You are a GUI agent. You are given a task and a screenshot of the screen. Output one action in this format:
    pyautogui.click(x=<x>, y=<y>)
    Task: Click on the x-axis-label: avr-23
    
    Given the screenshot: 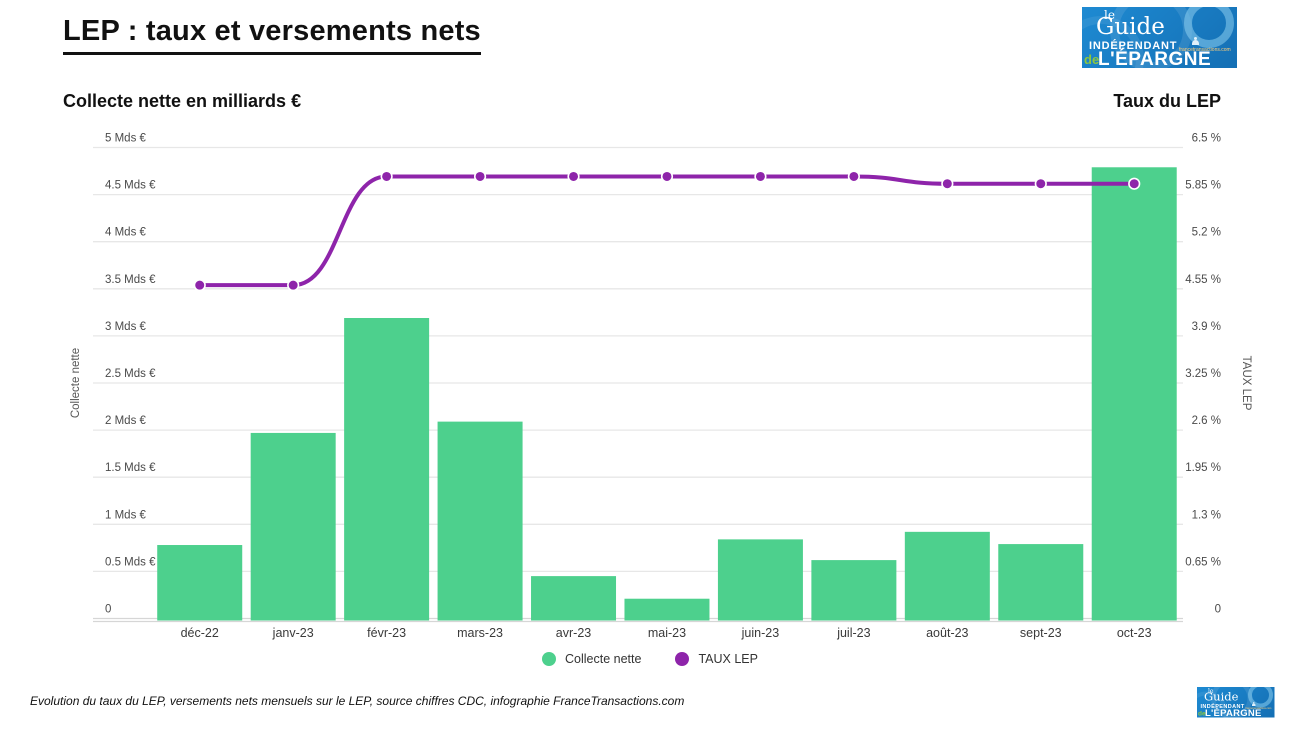 What is the action you would take?
    pyautogui.click(x=573, y=633)
    